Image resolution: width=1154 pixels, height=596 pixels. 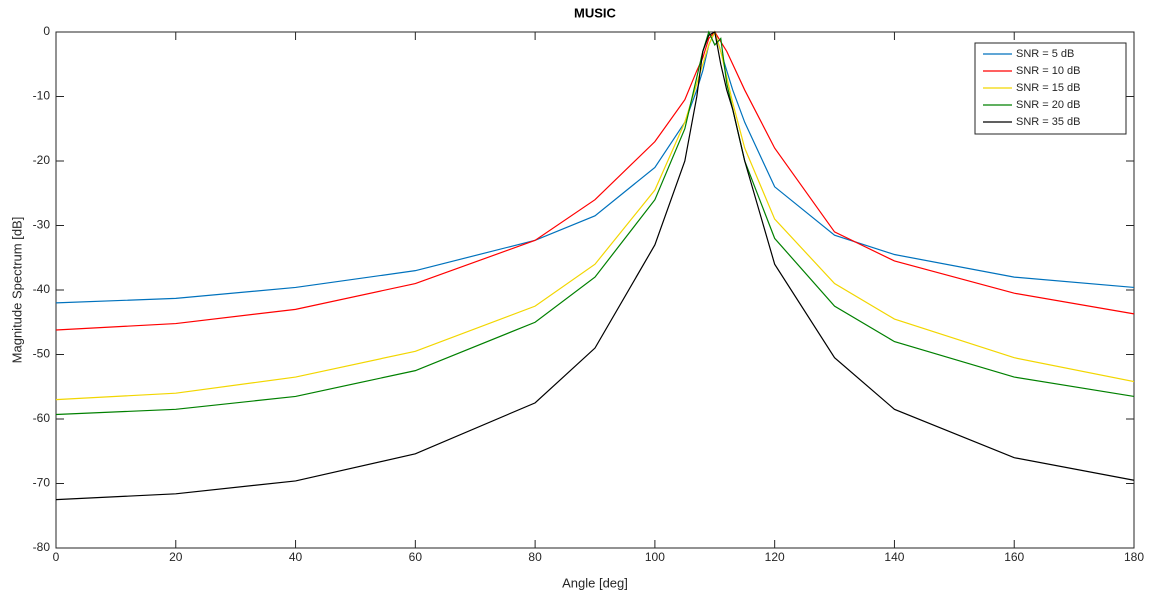 What do you see at coordinates (176, 557) in the screenshot?
I see `x-tick-label: 20` at bounding box center [176, 557].